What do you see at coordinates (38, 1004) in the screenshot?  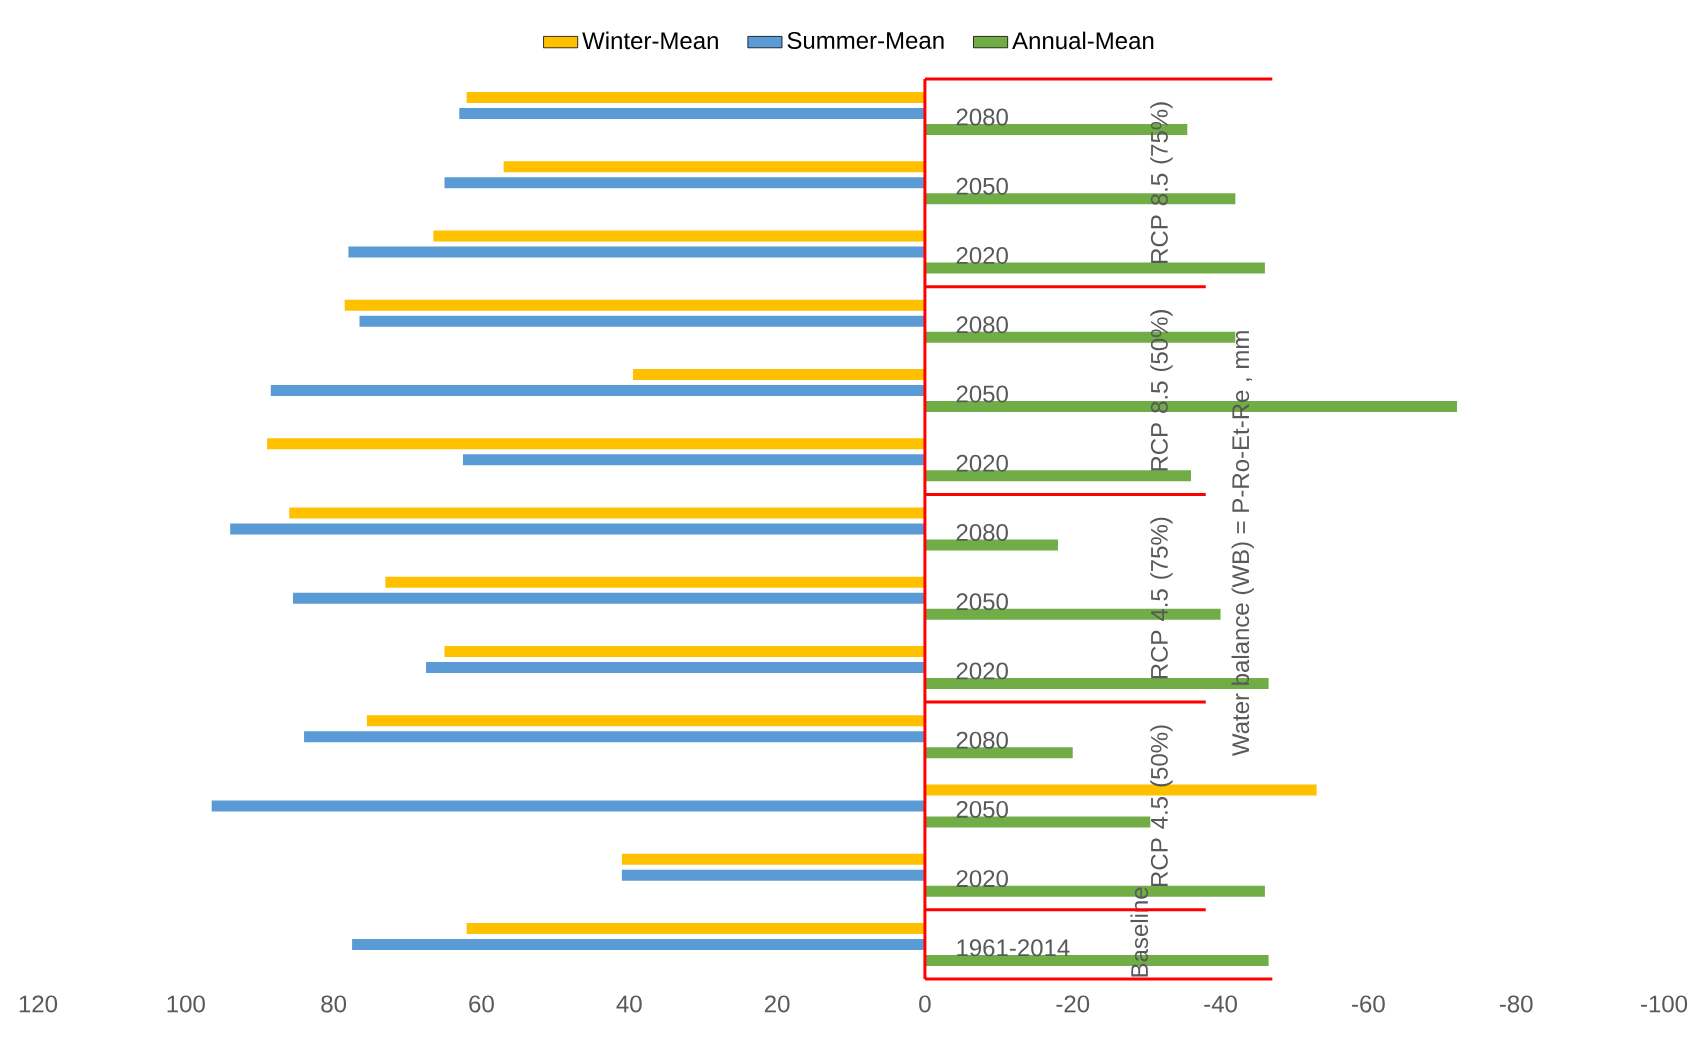 I see `x-tick-label: 120` at bounding box center [38, 1004].